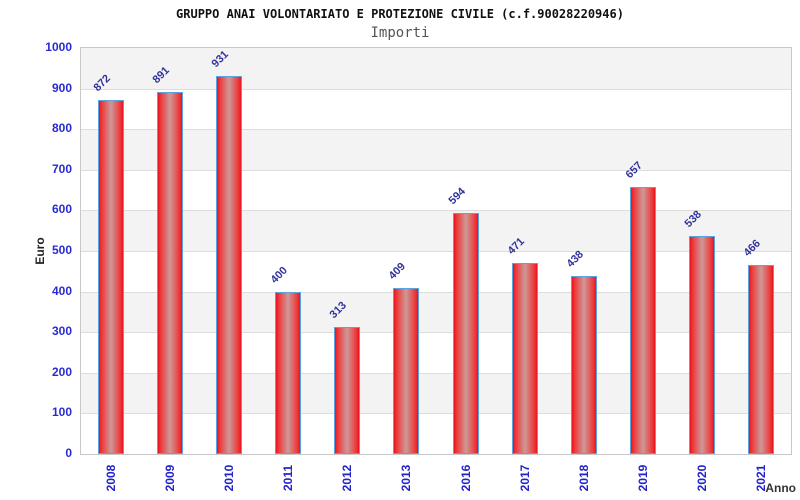 The image size is (800, 500). I want to click on y-tick-label: 400, so click(61, 290).